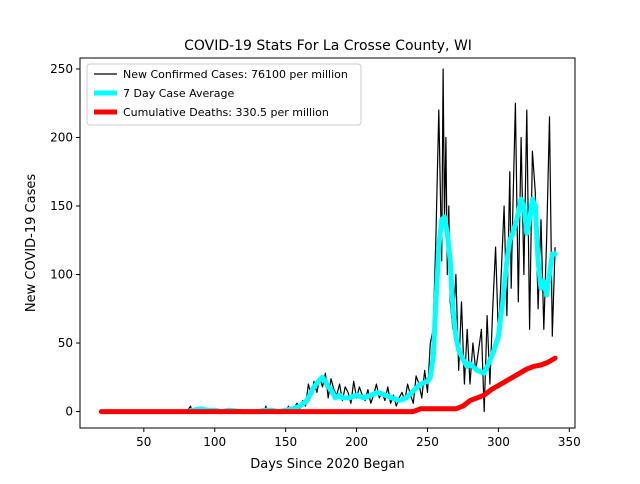 This screenshot has height=484, width=640. I want to click on x-axis-label: Days Since 2020 Began, so click(327, 464).